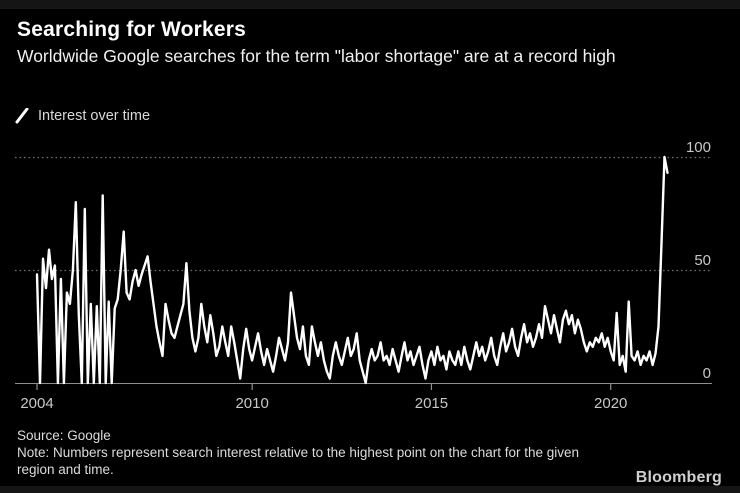  I want to click on line-slash-icon, so click(22, 116).